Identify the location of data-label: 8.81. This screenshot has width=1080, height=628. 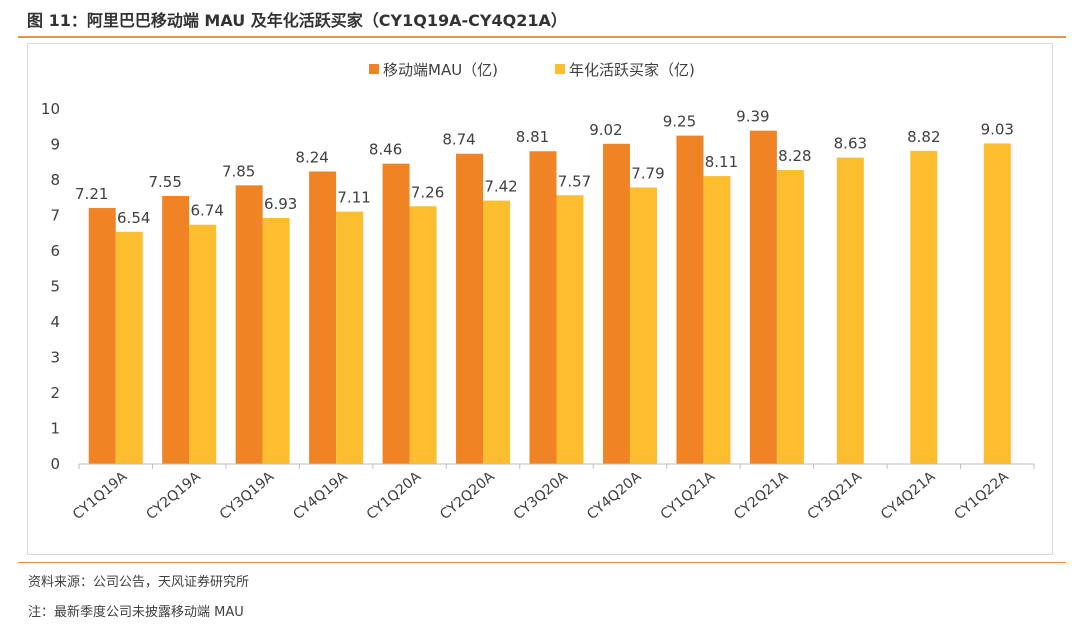
(532, 137).